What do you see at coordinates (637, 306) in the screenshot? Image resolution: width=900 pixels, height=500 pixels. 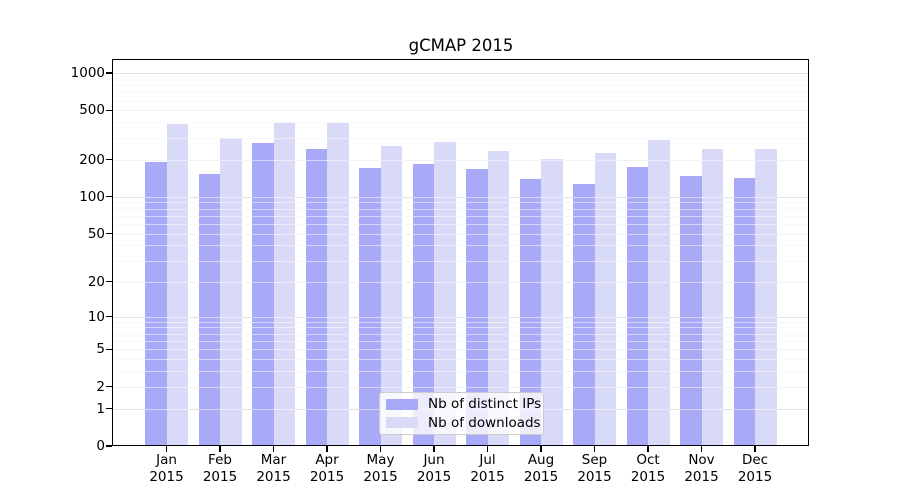 I see `bar-distinct-ips-oct` at bounding box center [637, 306].